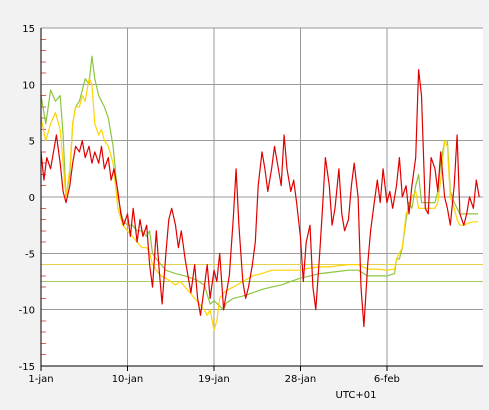 The width and height of the screenshot is (489, 410). What do you see at coordinates (301, 379) in the screenshot?
I see `x-tick-label: 28-jan` at bounding box center [301, 379].